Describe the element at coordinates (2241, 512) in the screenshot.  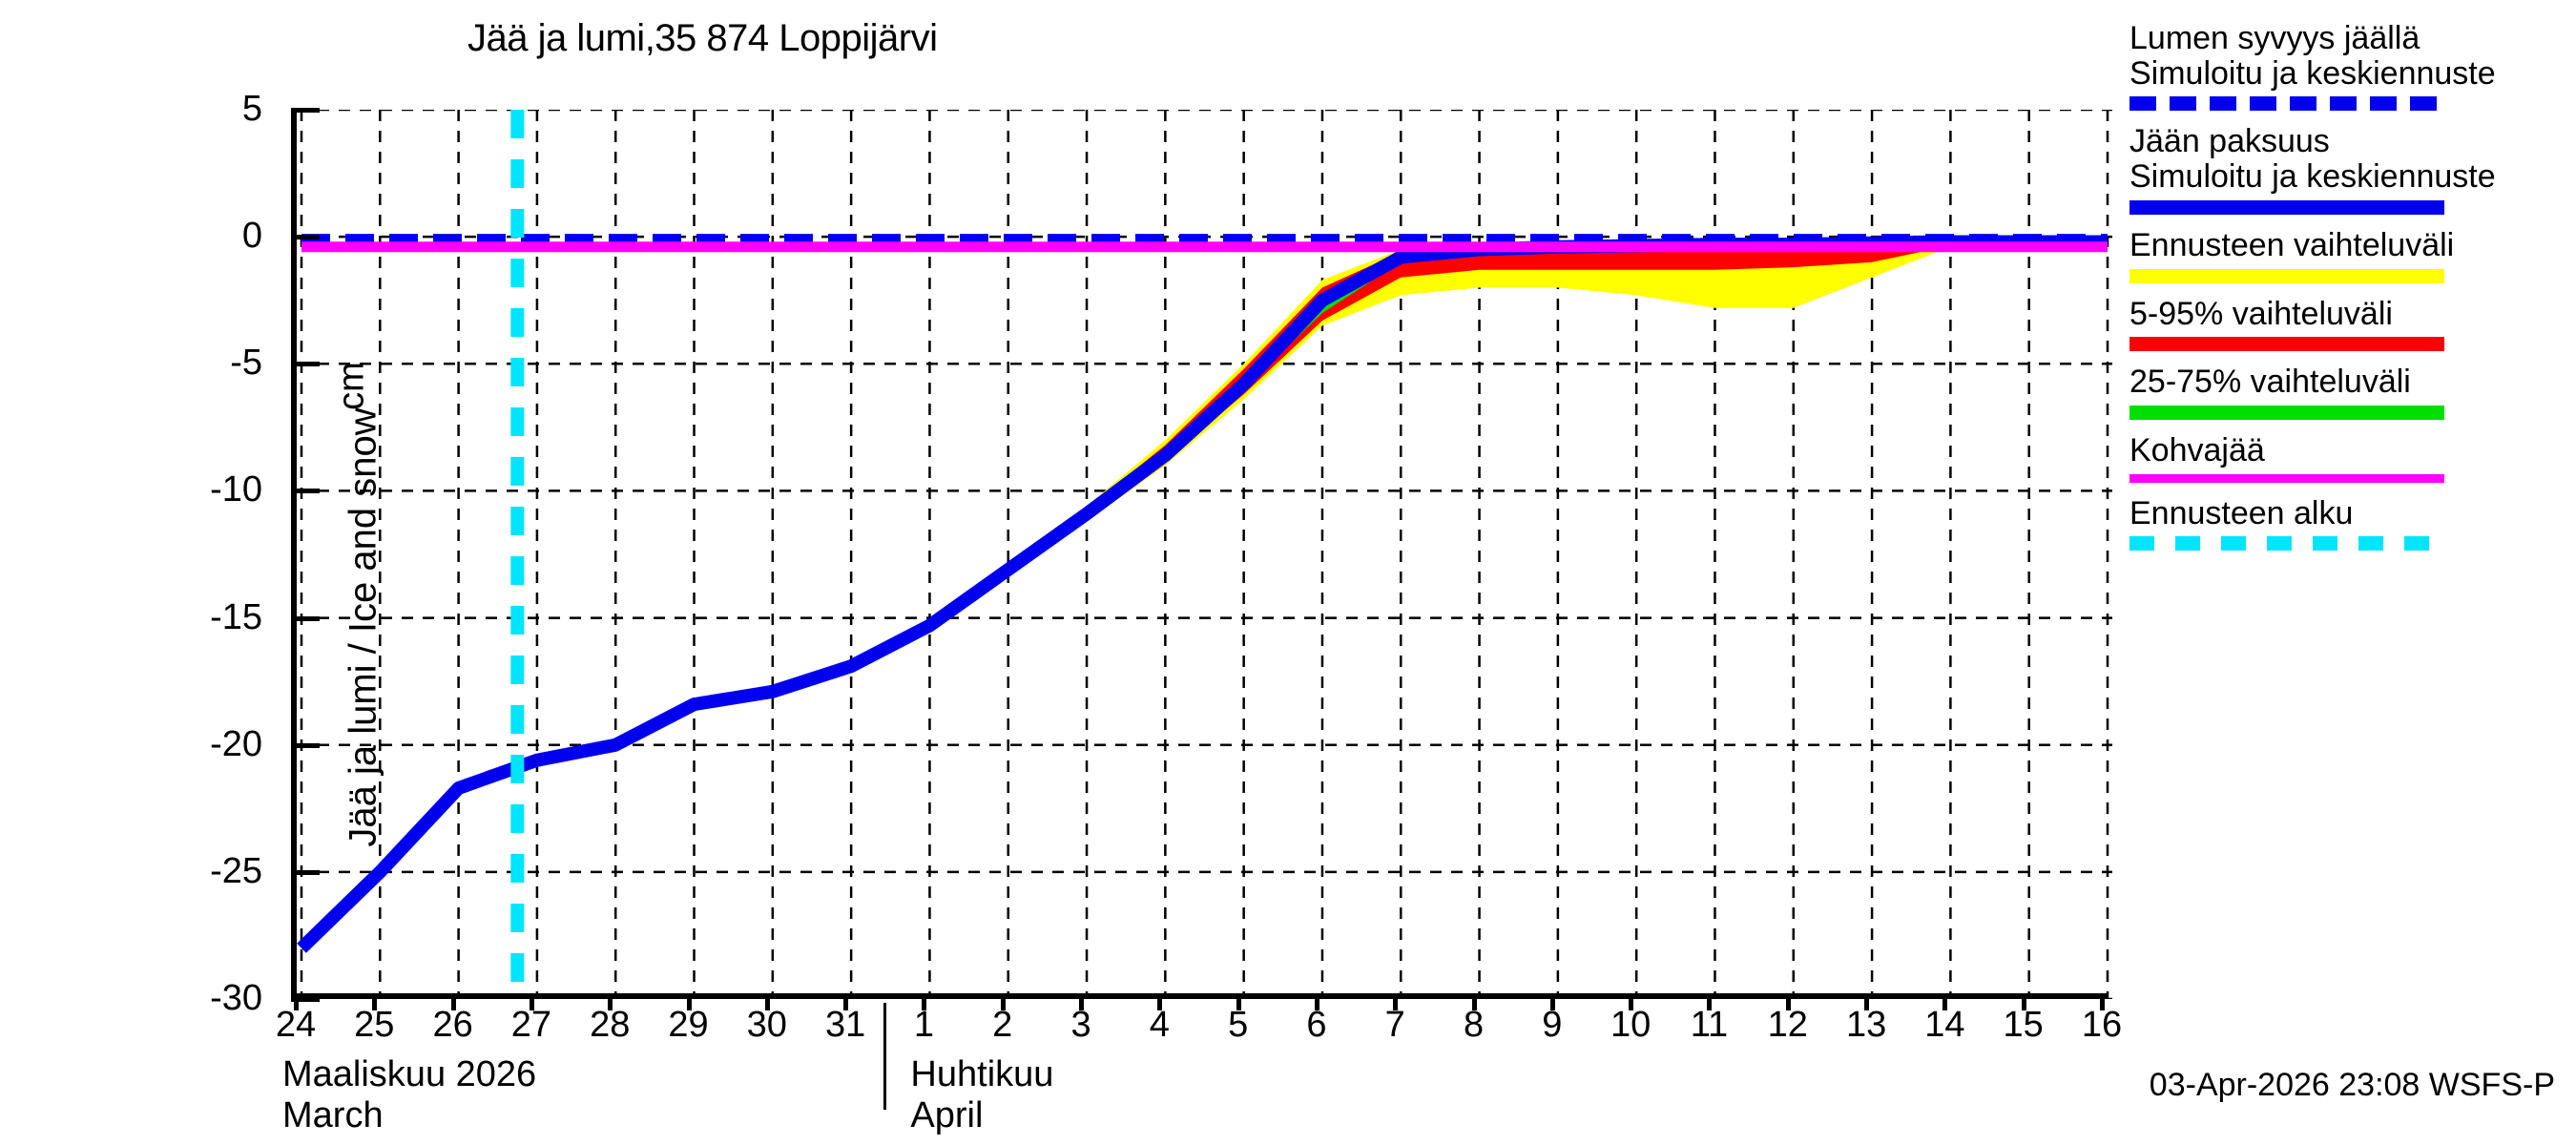
I see `legend-item-title: Ennusteen alku` at that location.